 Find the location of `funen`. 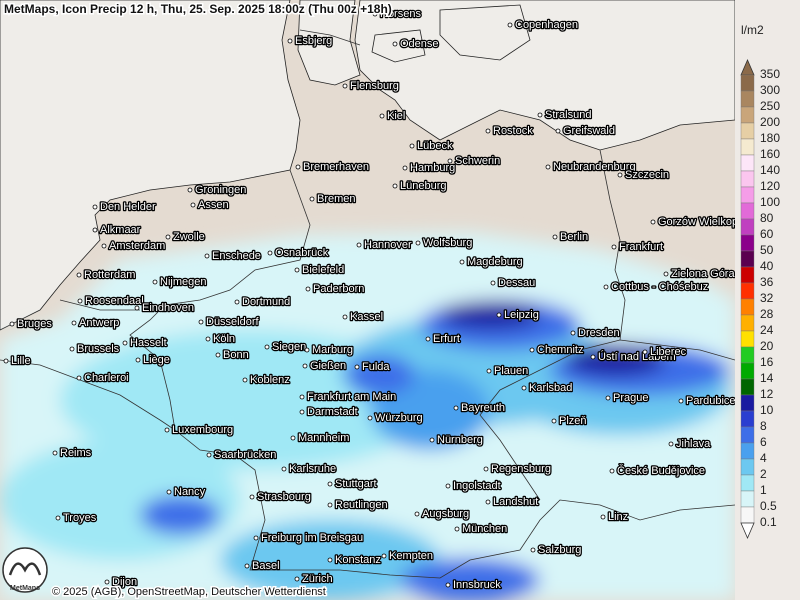

funen is located at coordinates (398, 46).